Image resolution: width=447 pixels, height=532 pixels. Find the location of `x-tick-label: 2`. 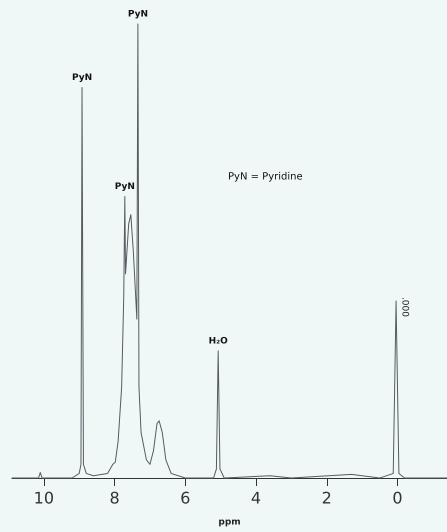

x-tick-label: 2 is located at coordinates (327, 498).